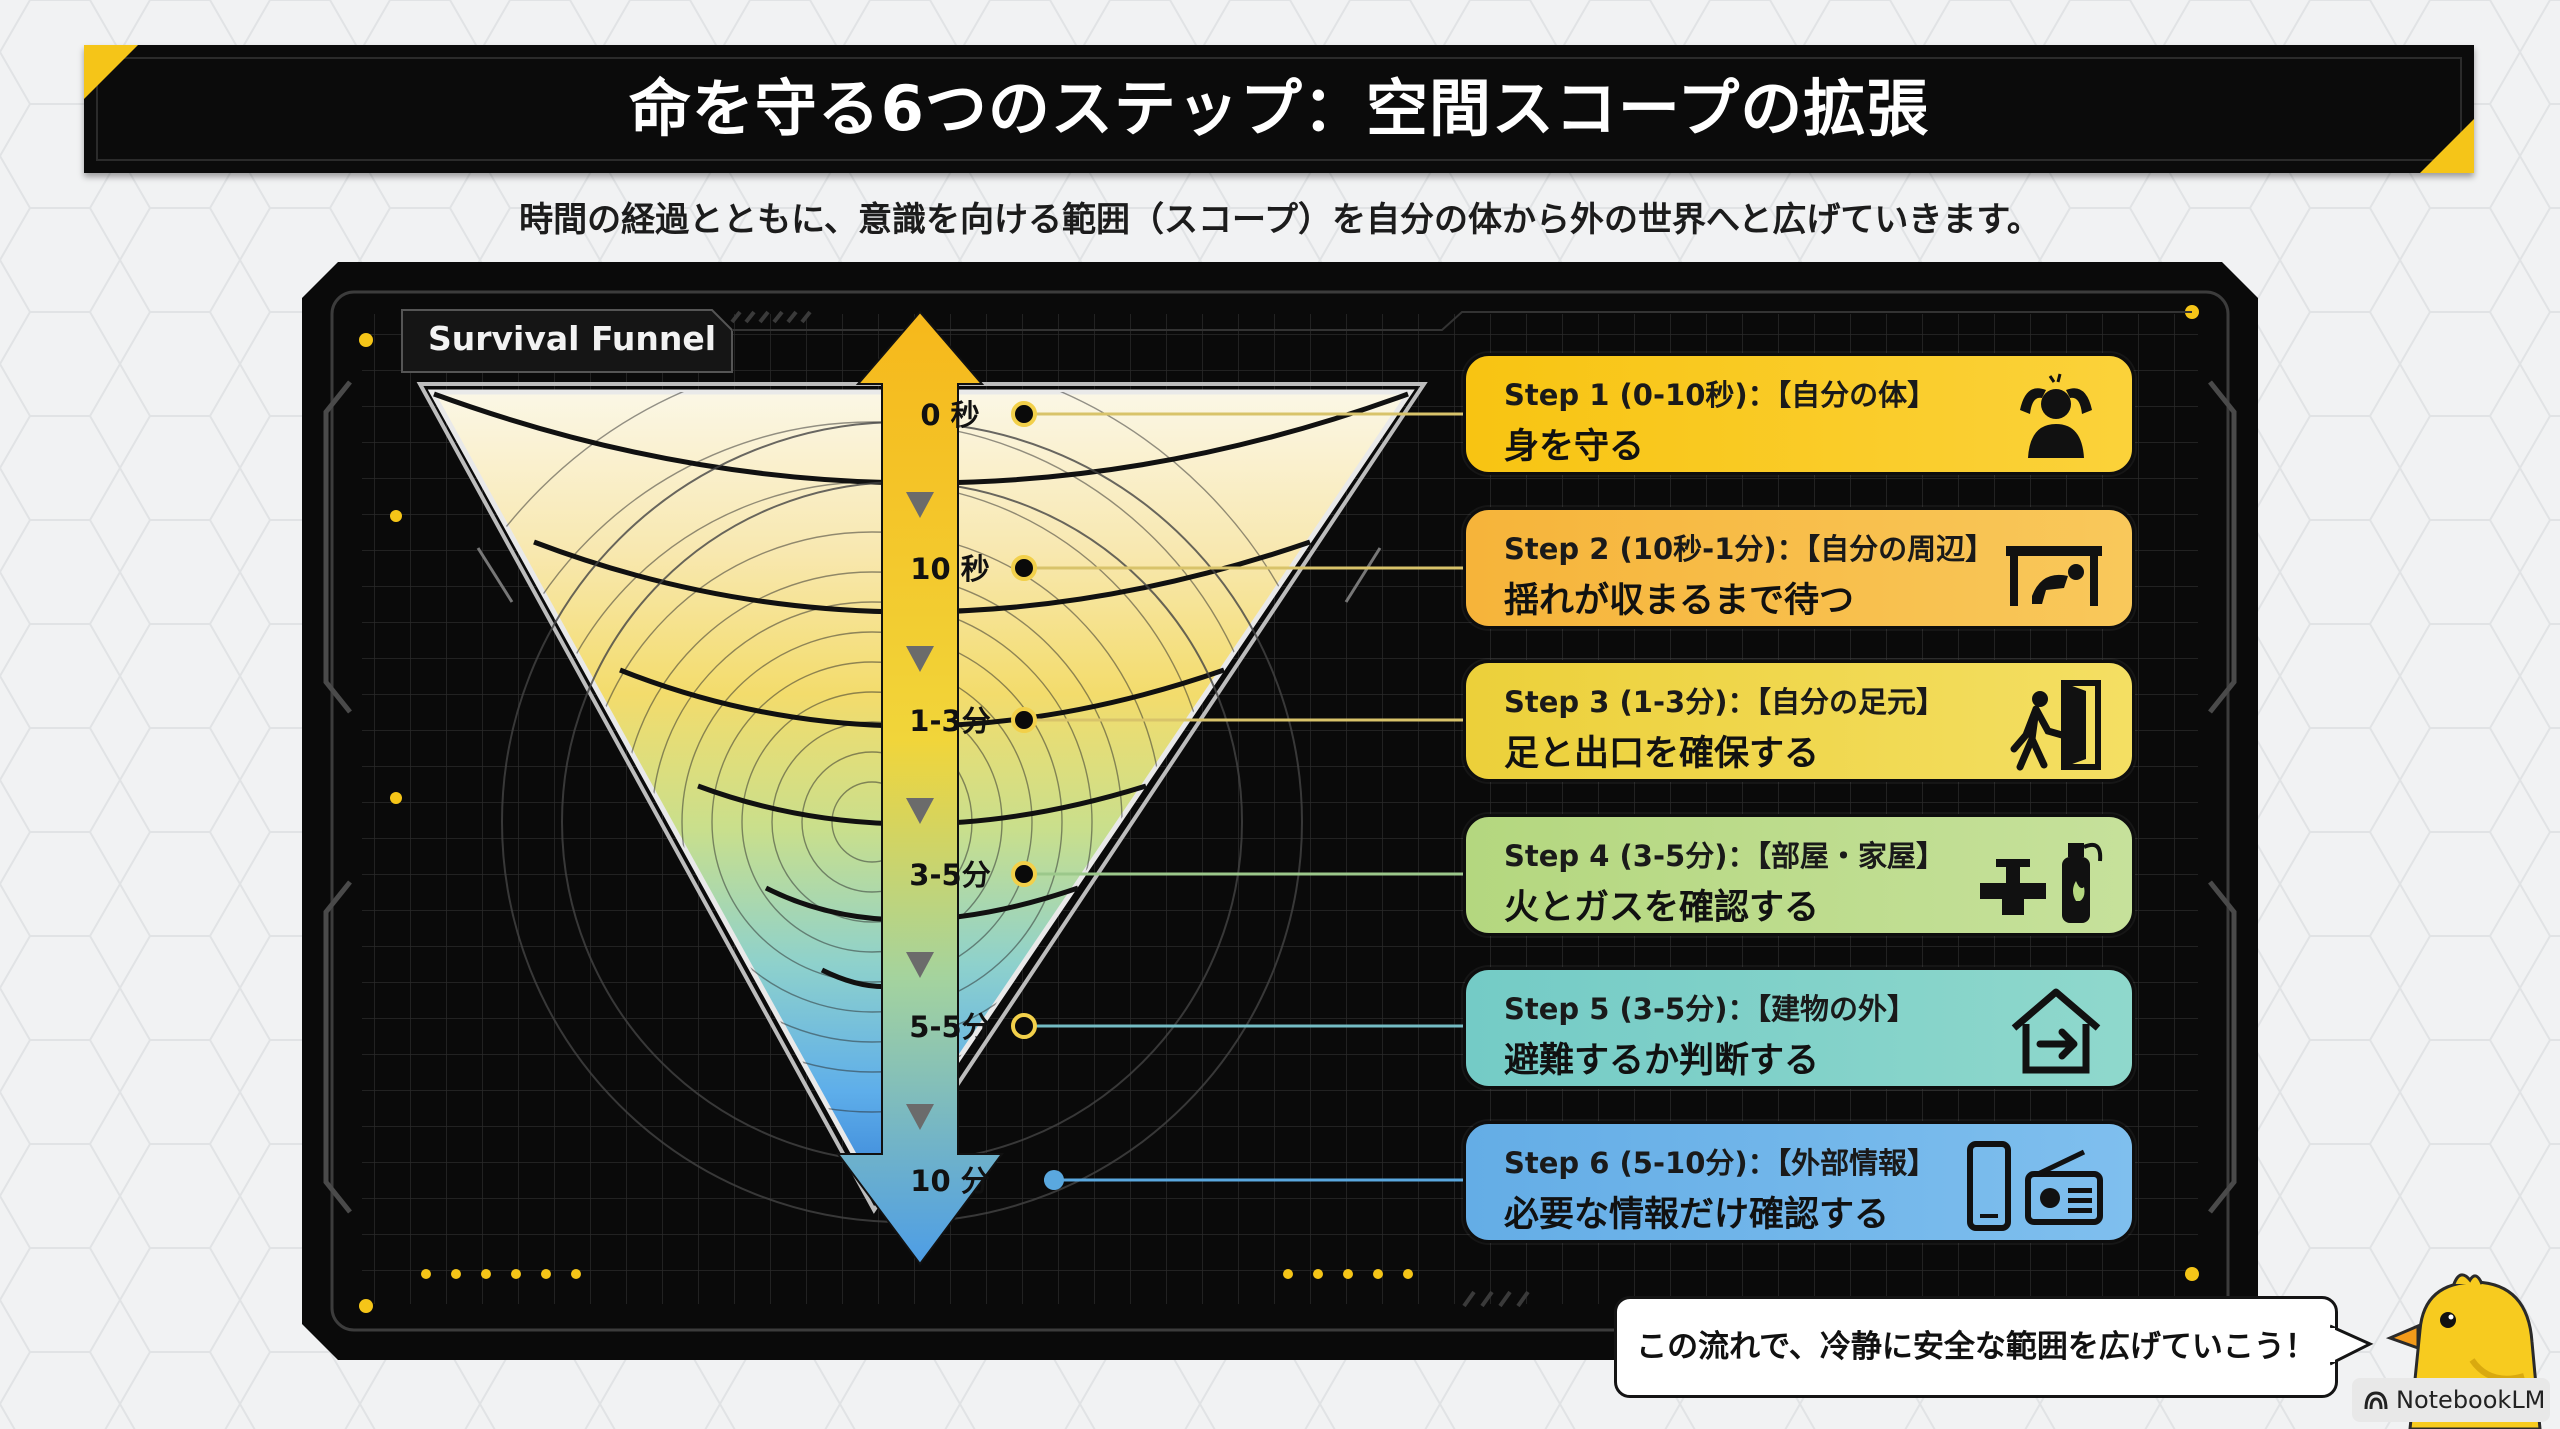 The image size is (2560, 1429). Describe the element at coordinates (1710, 1009) in the screenshot. I see `step-heading: Step 5 (3-5分)：【建物の外】` at that location.